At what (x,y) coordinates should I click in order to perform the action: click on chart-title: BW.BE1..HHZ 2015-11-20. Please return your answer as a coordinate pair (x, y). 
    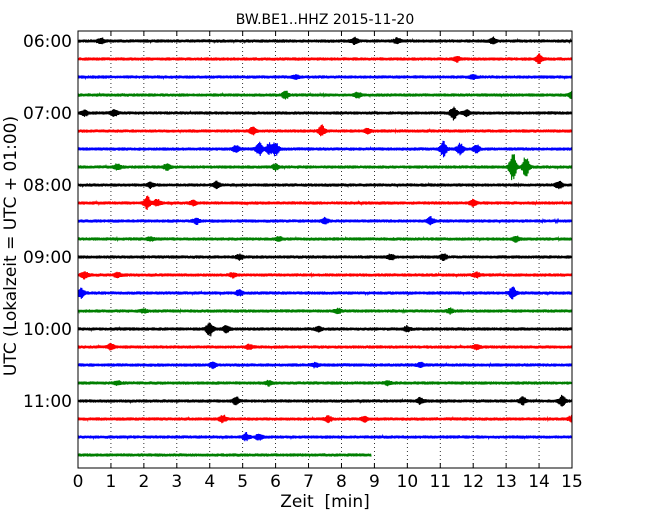
    Looking at the image, I should click on (325, 20).